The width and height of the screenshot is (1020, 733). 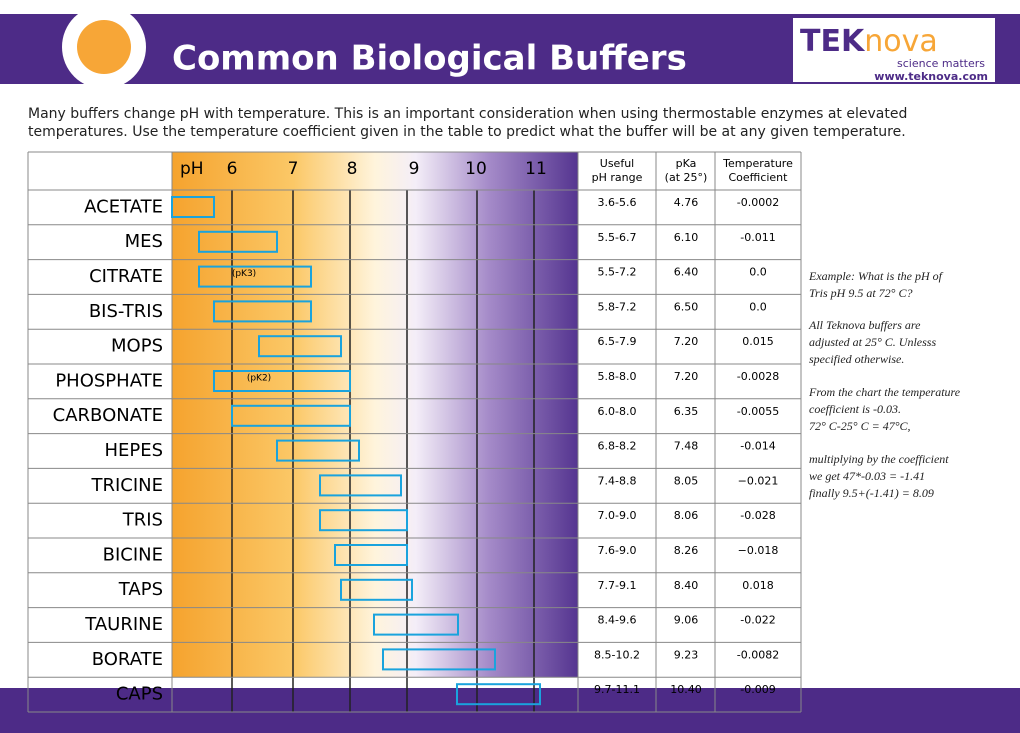 I want to click on note-line: finally 9.5+(-1.41) = 8.09, so click(x=871, y=493).